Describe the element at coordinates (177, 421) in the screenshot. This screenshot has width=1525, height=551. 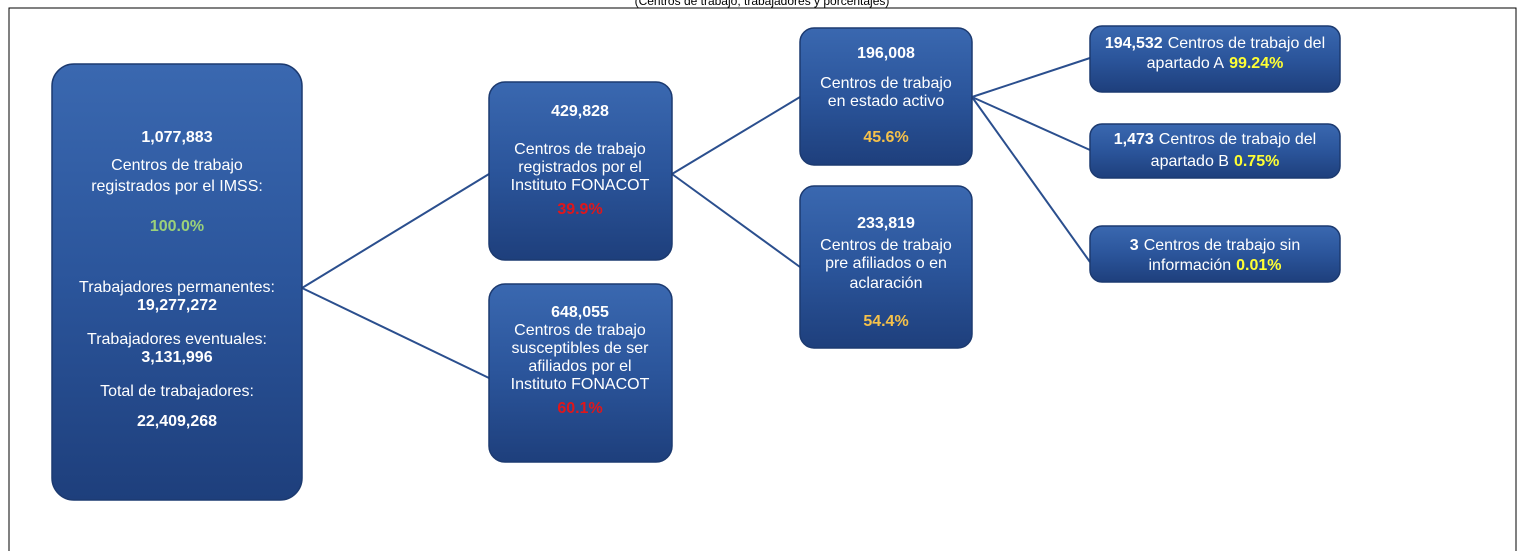
I see `node-detail: 22,409,268` at that location.